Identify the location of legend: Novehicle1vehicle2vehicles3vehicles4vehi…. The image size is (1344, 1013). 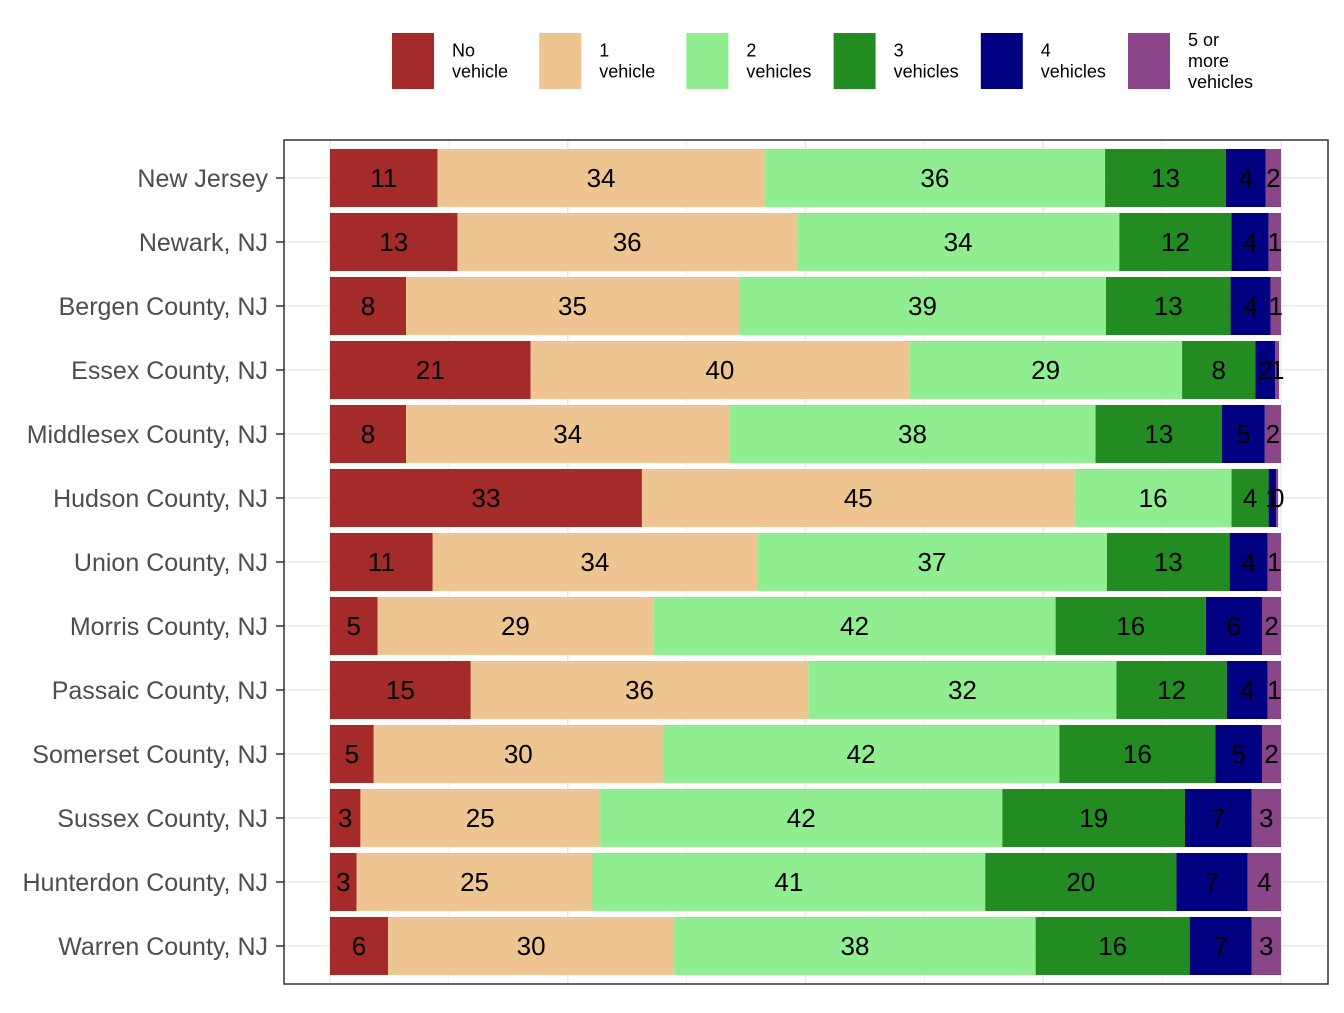
(822, 61).